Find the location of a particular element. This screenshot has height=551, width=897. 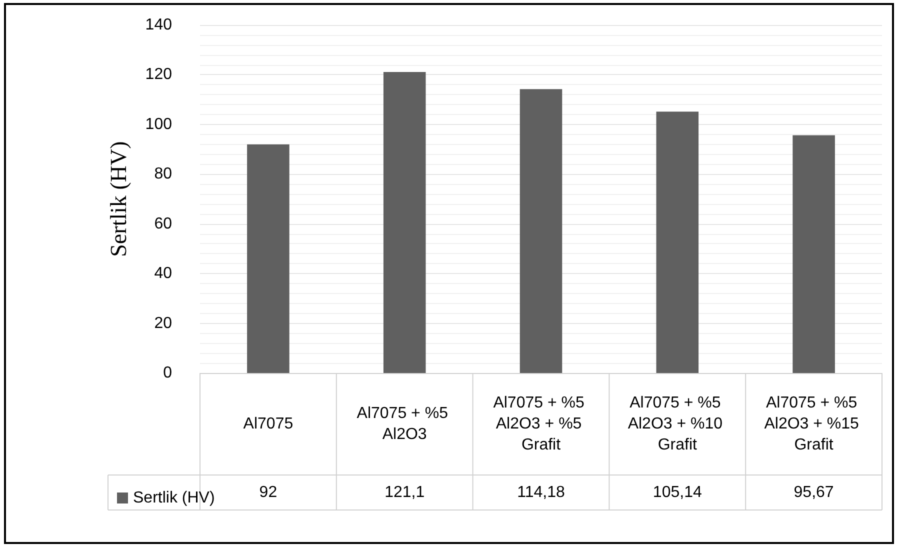

y-tick-label: 140 is located at coordinates (158, 25).